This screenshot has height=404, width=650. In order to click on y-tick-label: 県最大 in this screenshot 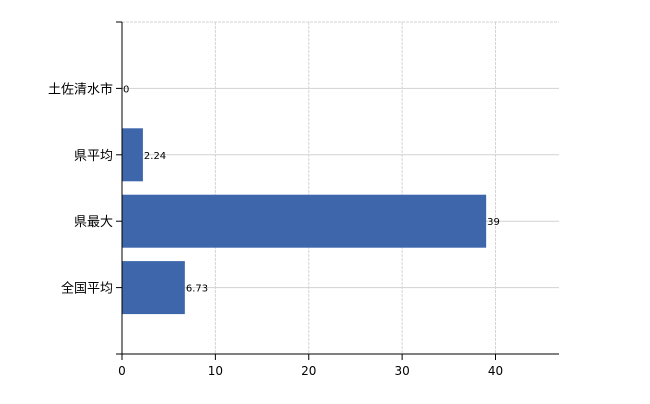, I will do `click(93, 222)`.